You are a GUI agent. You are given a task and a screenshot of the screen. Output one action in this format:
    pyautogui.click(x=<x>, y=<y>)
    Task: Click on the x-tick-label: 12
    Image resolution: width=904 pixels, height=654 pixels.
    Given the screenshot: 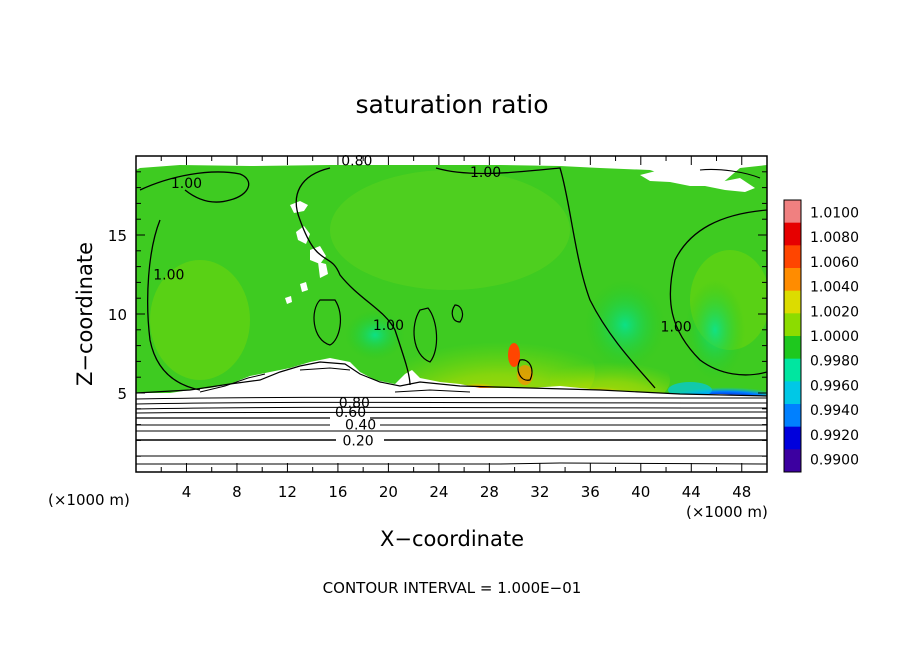 What is the action you would take?
    pyautogui.click(x=287, y=492)
    